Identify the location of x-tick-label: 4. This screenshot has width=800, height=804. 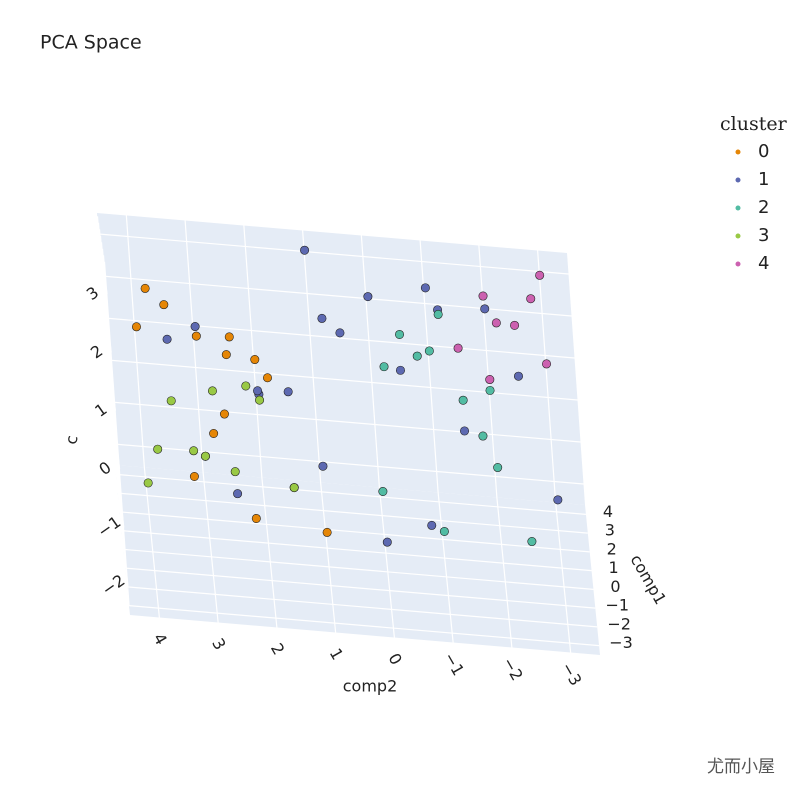
(608, 511).